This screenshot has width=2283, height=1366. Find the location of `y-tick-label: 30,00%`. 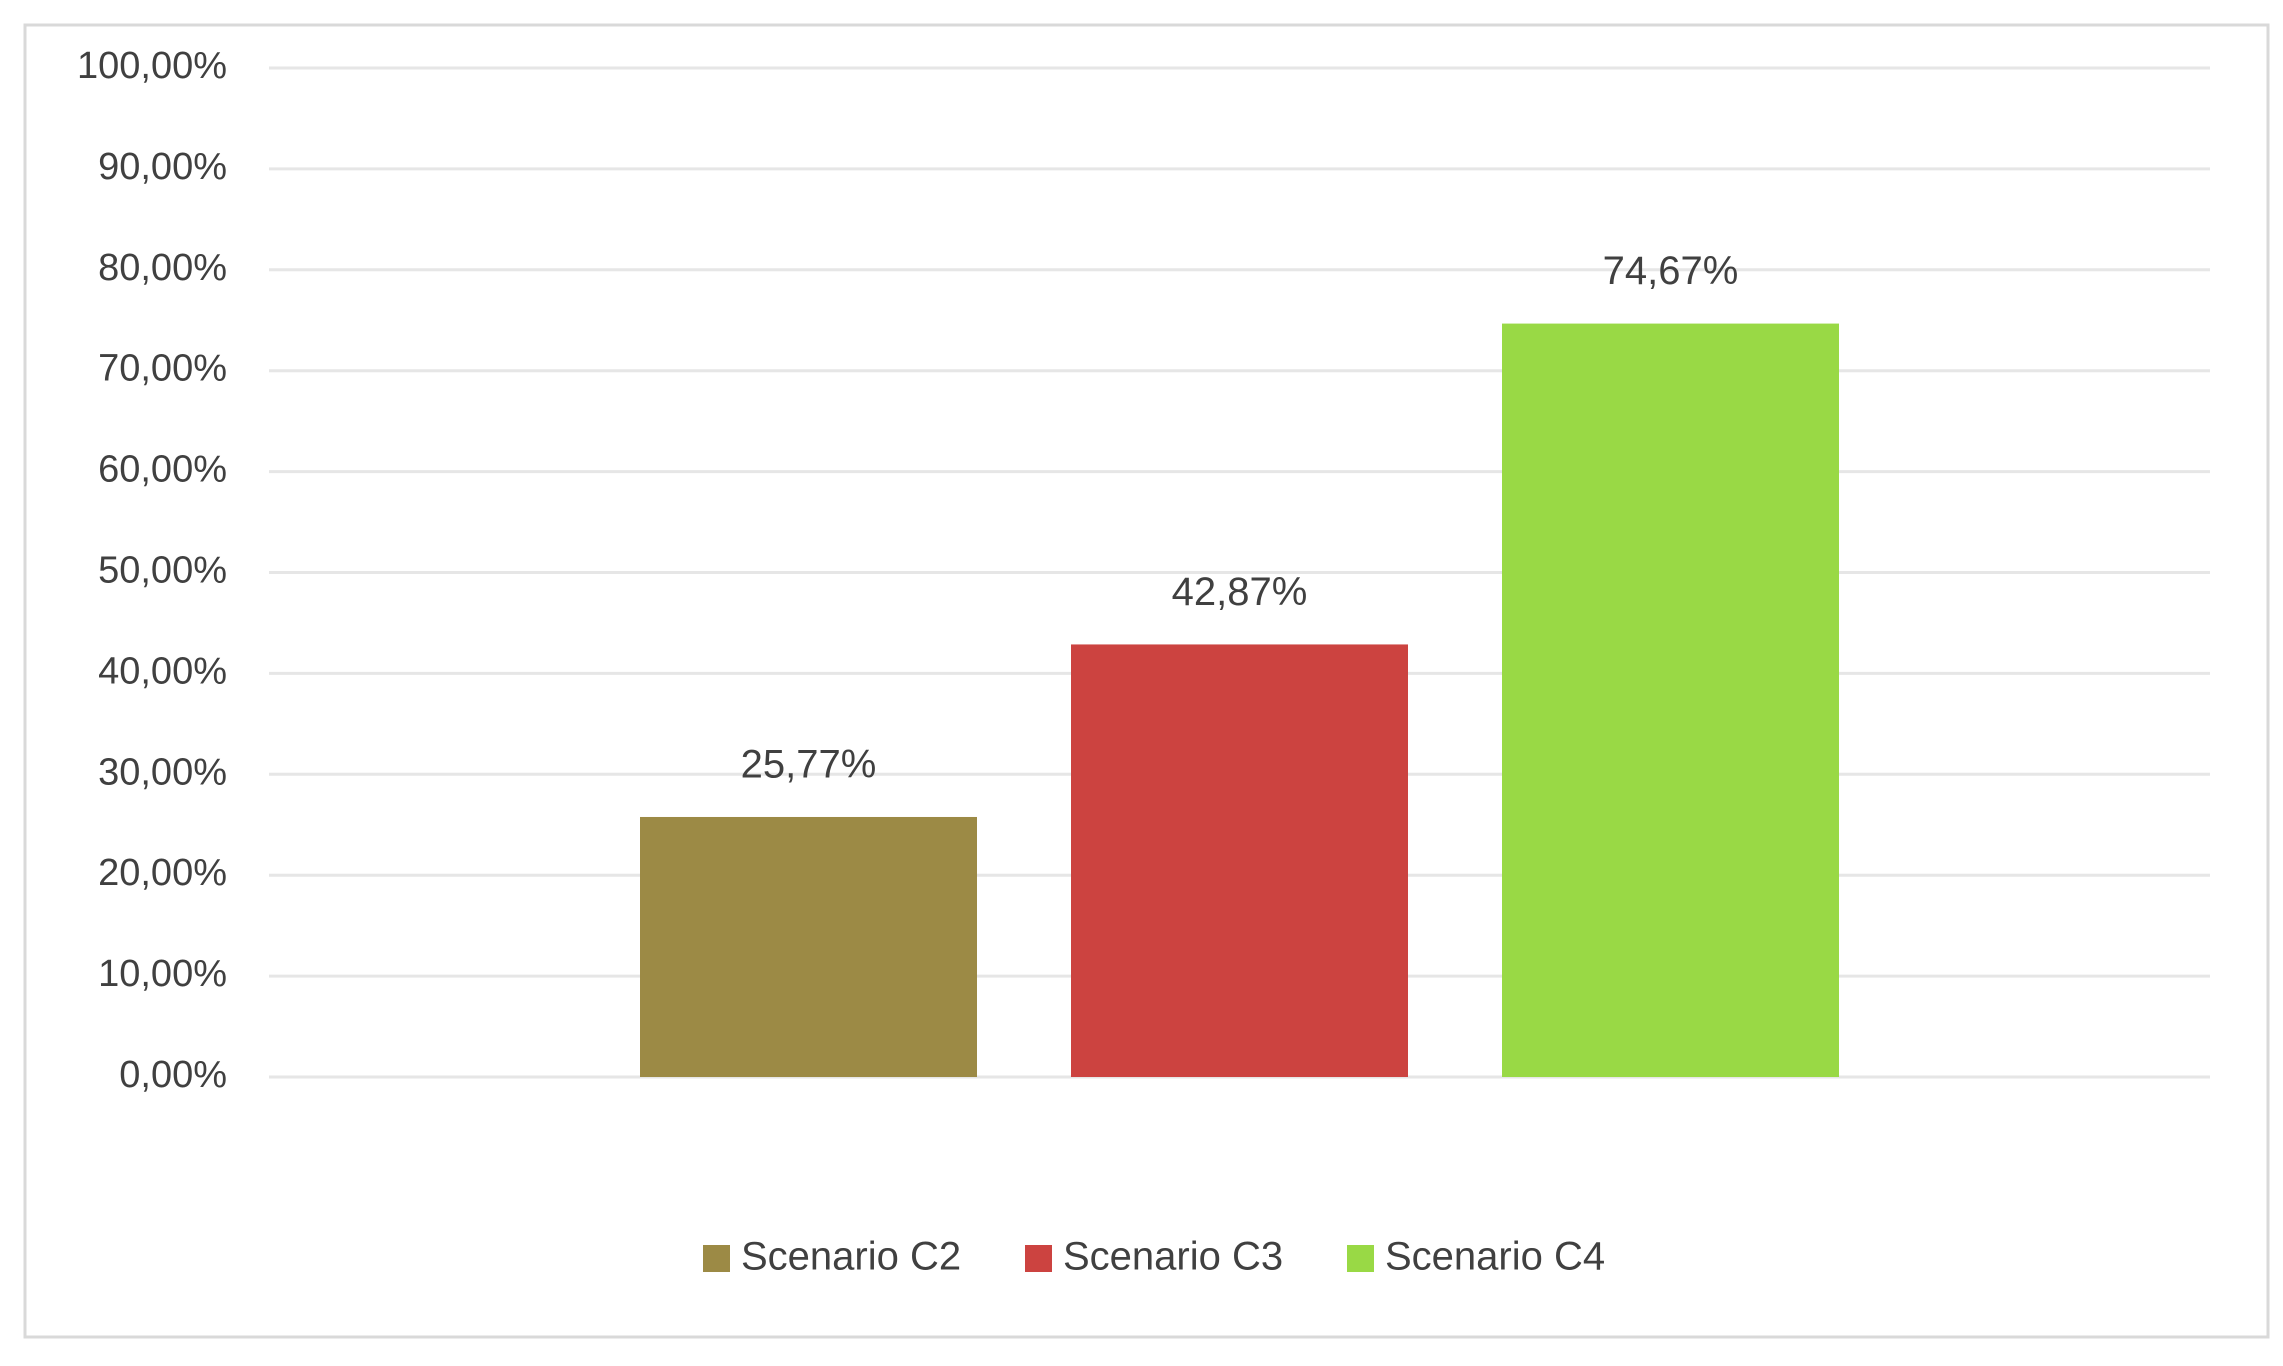

y-tick-label: 30,00% is located at coordinates (162, 772).